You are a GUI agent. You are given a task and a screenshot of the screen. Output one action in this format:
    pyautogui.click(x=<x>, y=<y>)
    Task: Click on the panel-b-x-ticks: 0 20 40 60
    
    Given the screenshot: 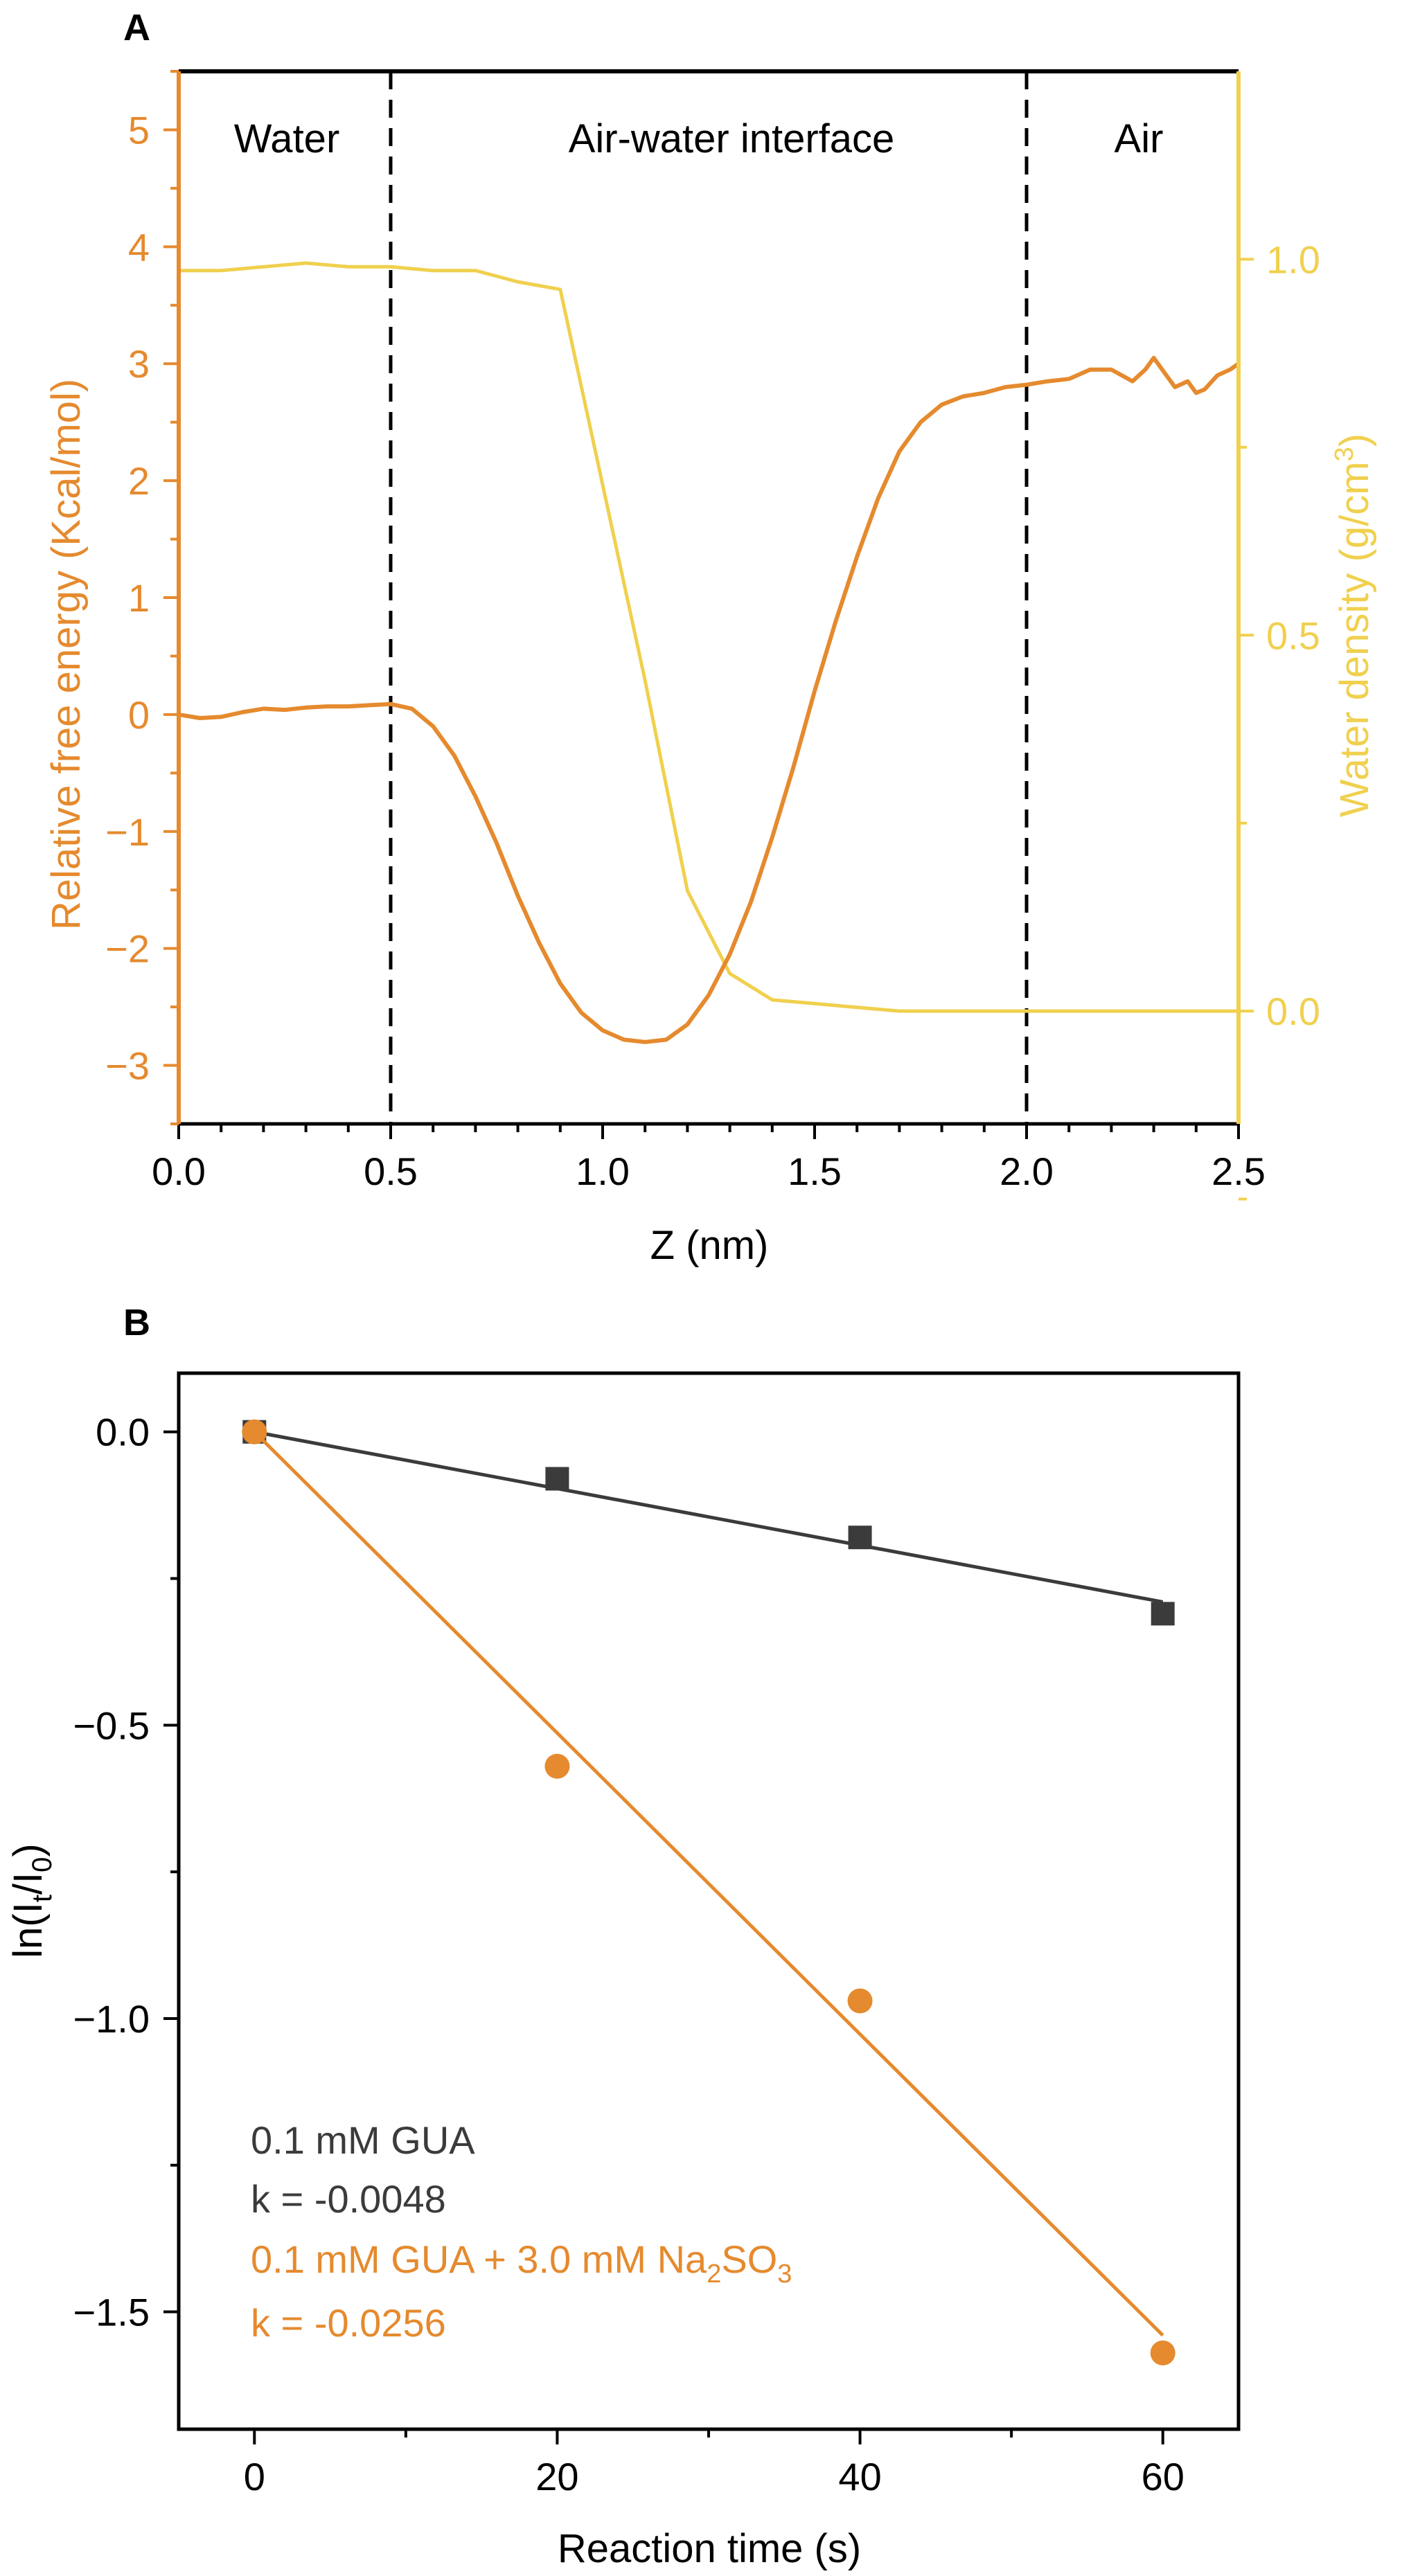 What is the action you would take?
    pyautogui.click(x=714, y=2463)
    